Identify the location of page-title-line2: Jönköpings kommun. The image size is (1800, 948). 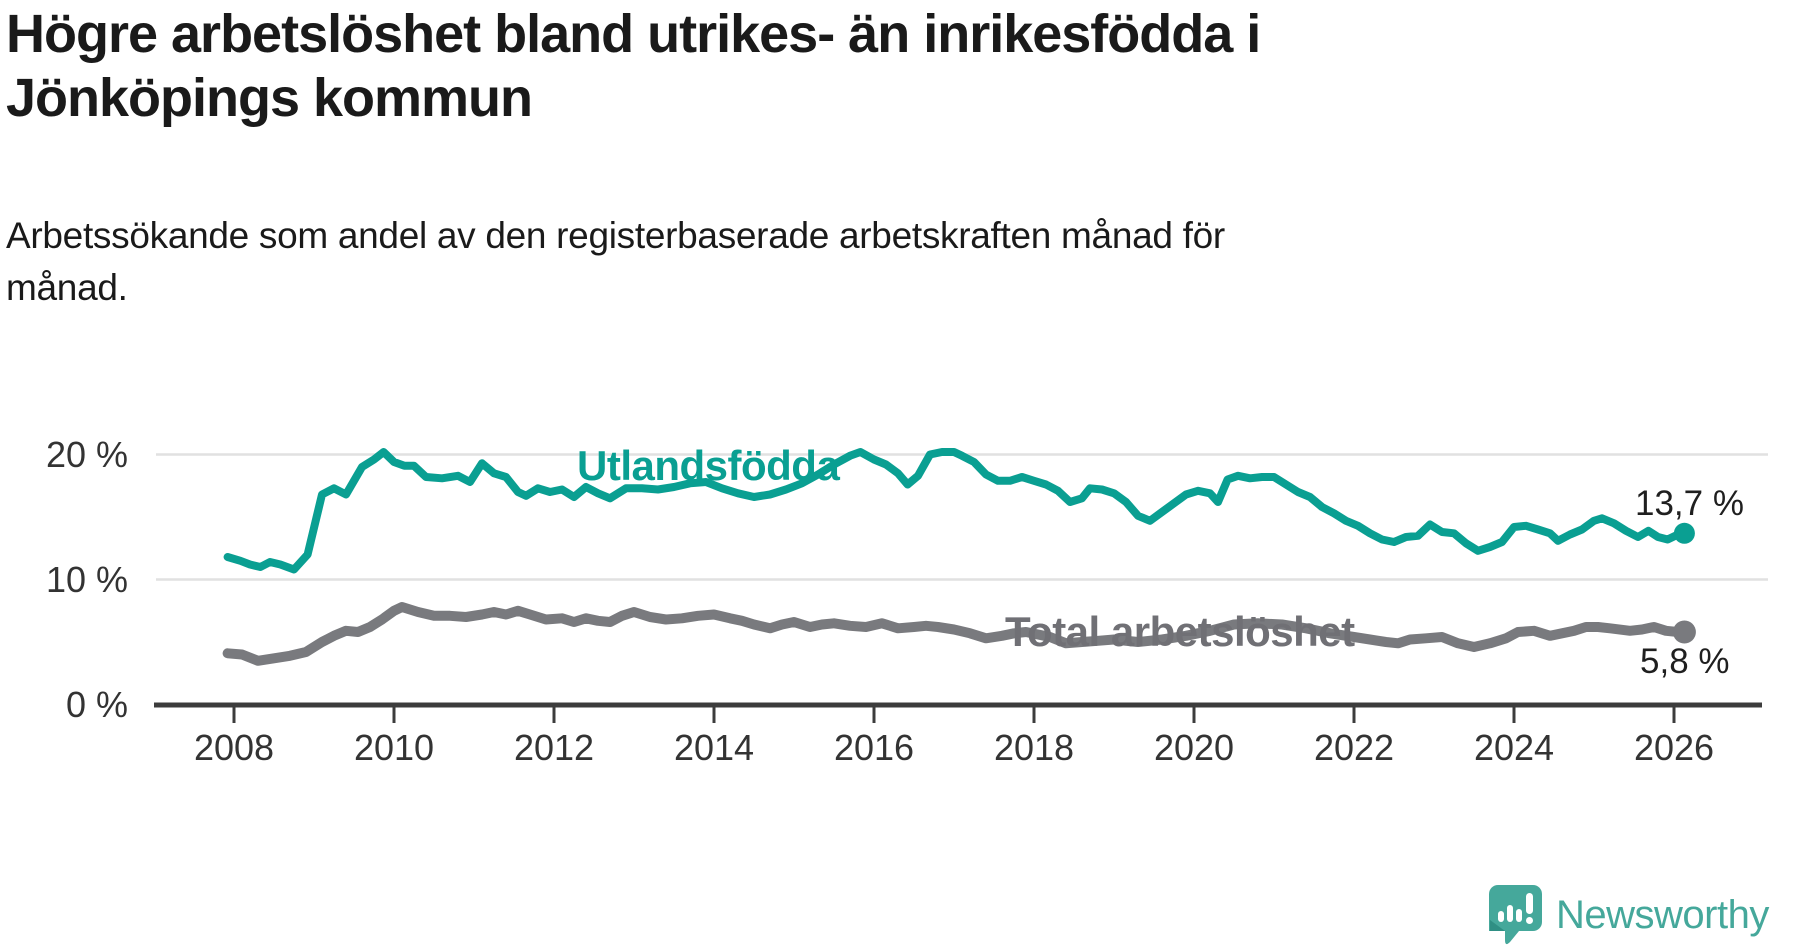
(269, 98).